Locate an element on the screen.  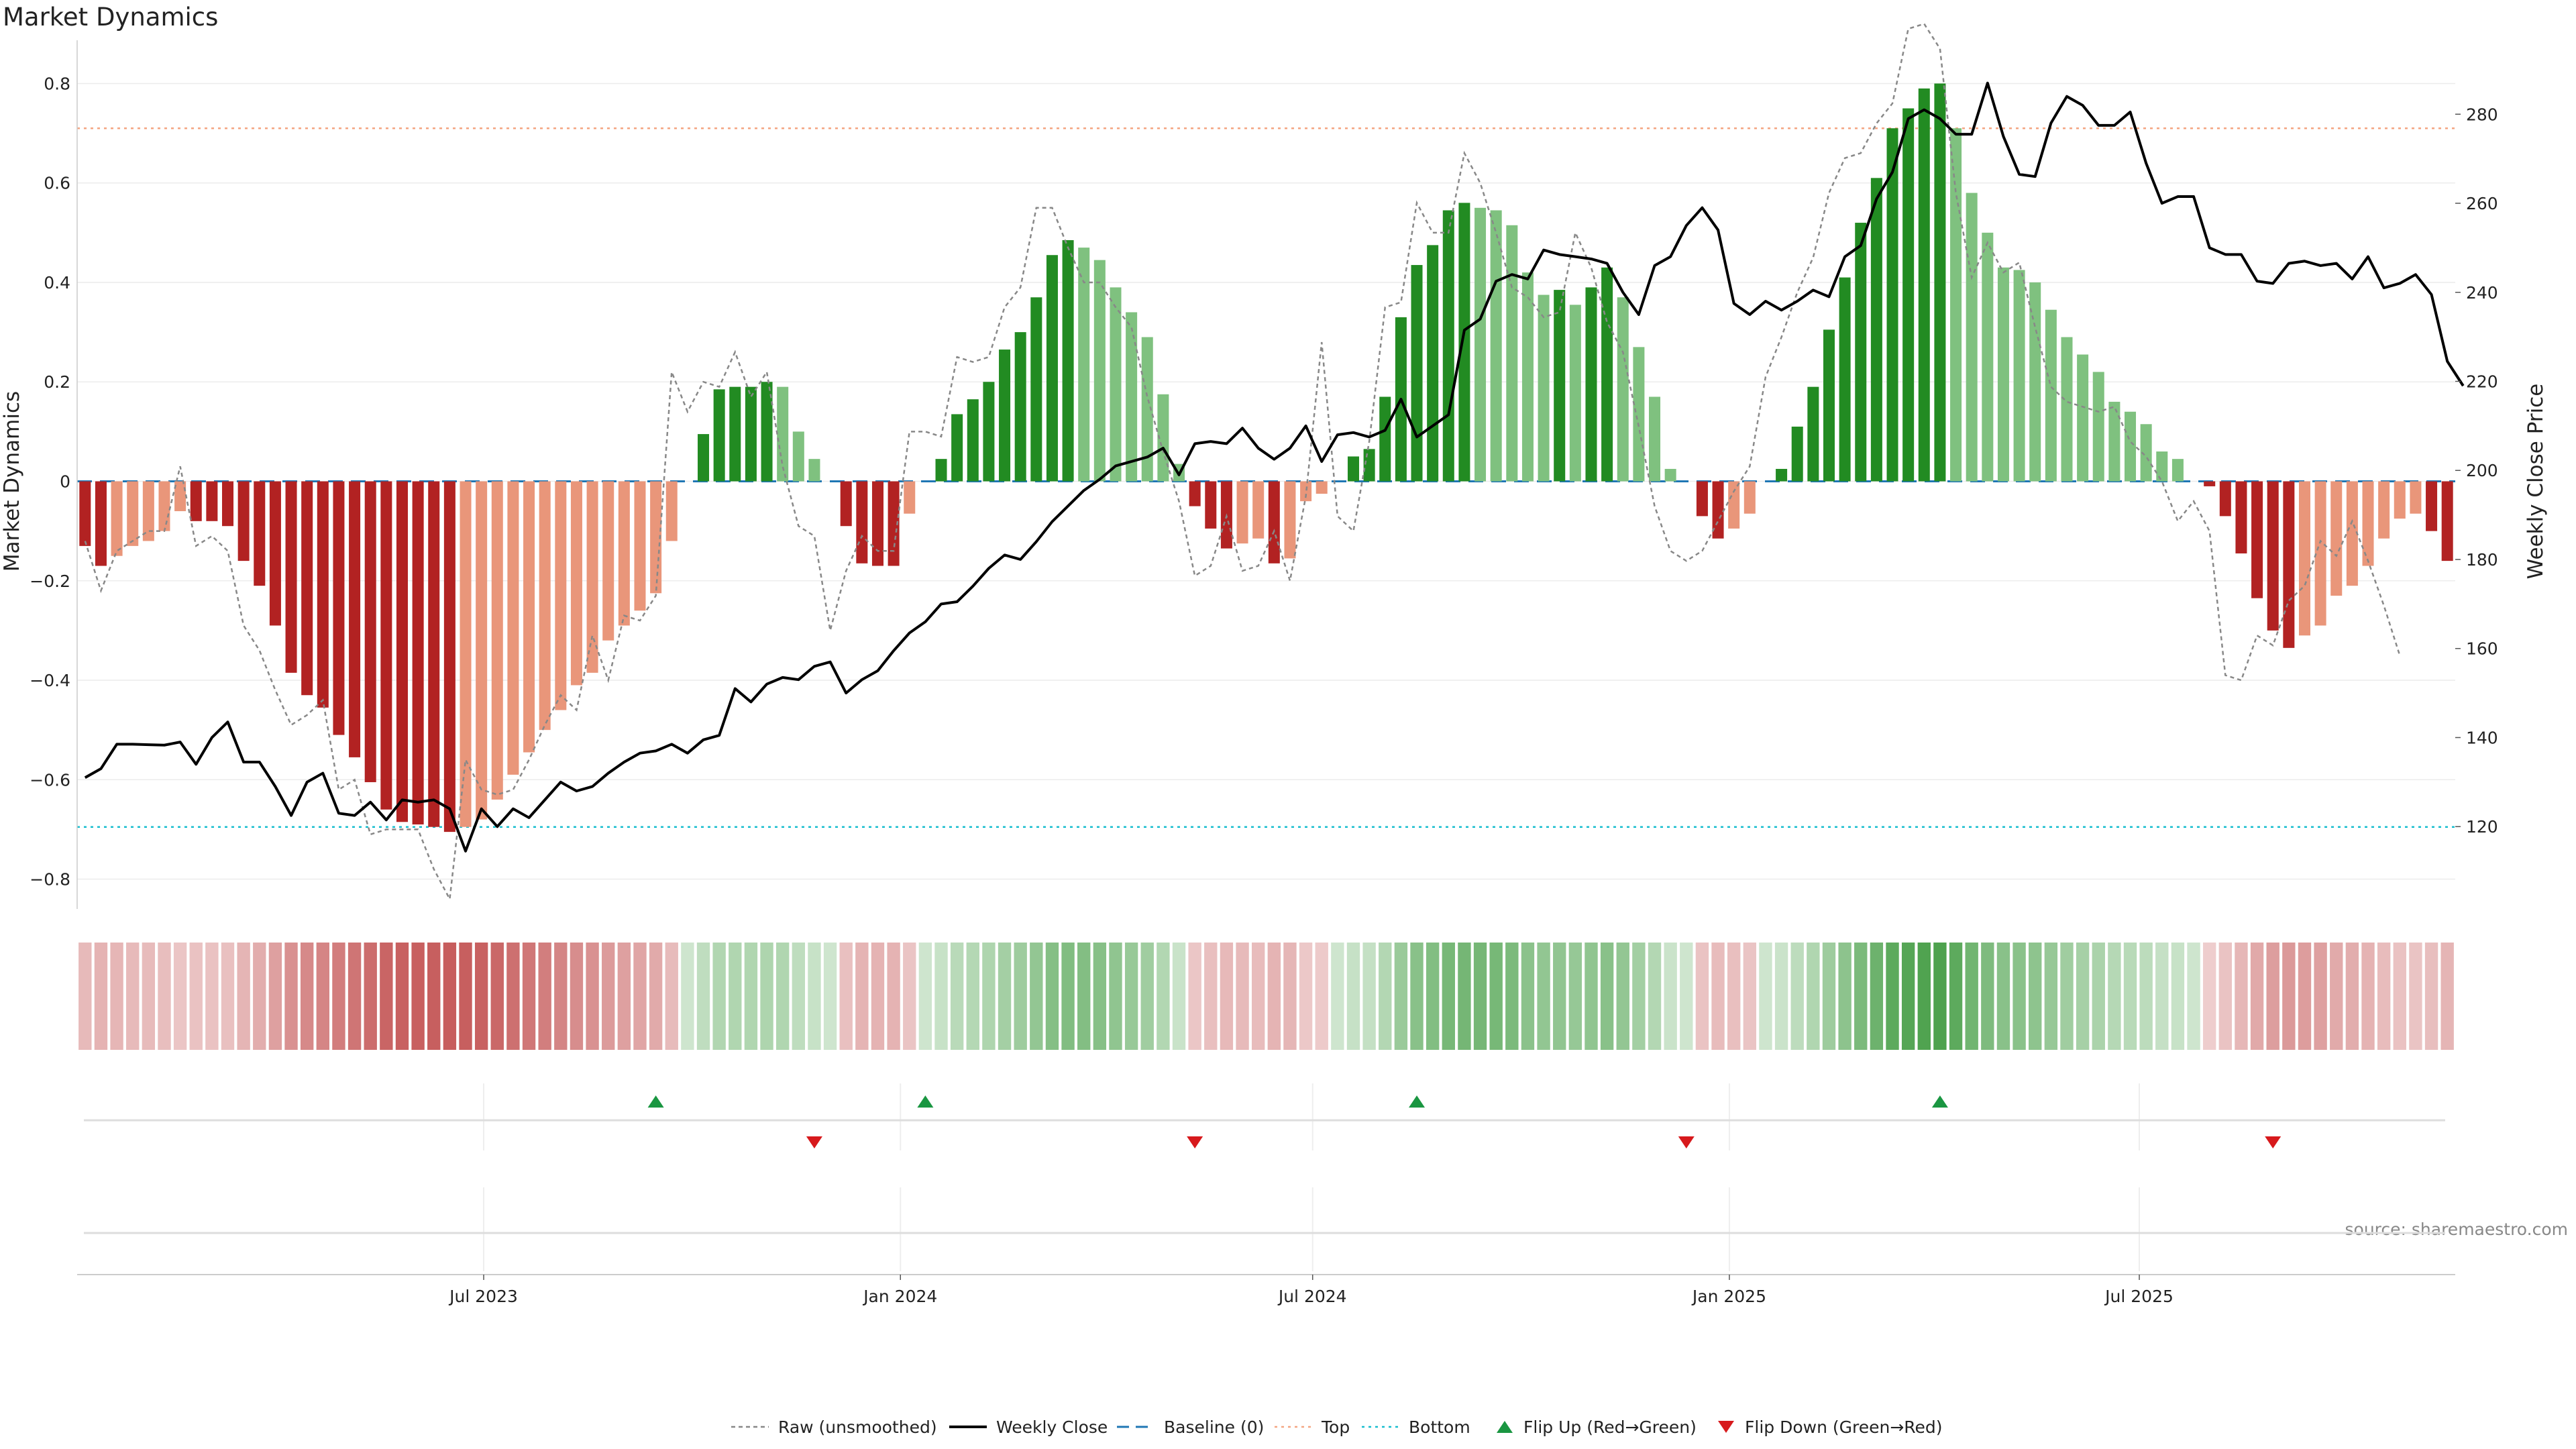
flip-markers: Jul 2023 Jan 2024 Jul 2024 Jan 2025 Jul 2025 is located at coordinates (1266, 1194).